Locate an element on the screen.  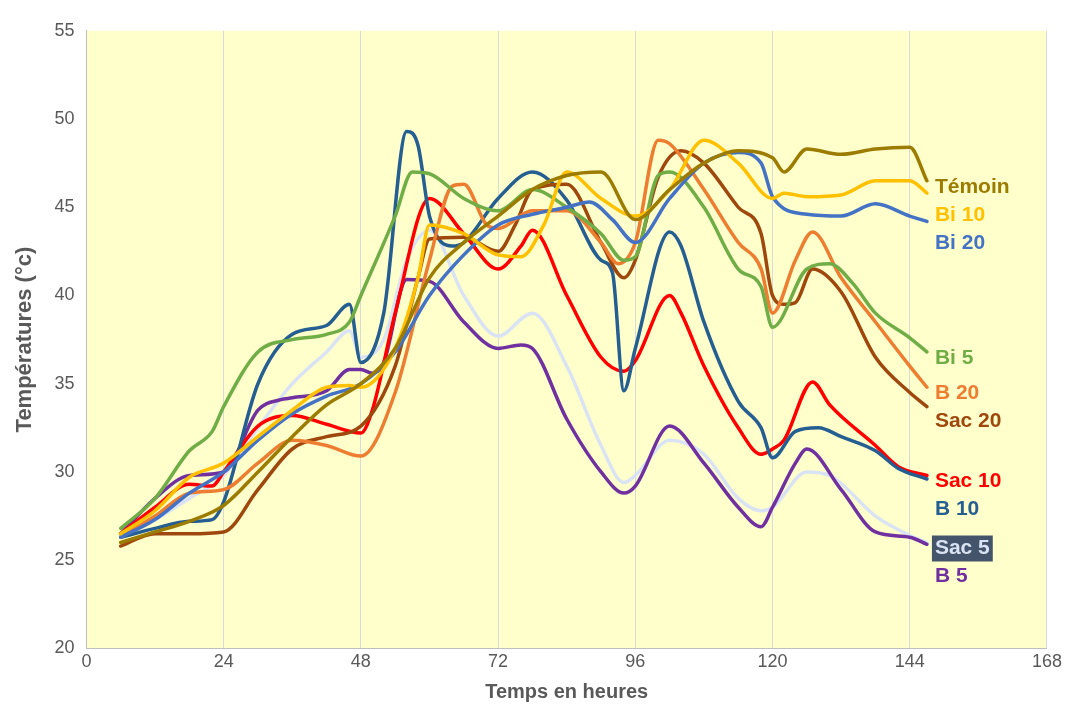
y-tick-label: 40 is located at coordinates (64, 294).